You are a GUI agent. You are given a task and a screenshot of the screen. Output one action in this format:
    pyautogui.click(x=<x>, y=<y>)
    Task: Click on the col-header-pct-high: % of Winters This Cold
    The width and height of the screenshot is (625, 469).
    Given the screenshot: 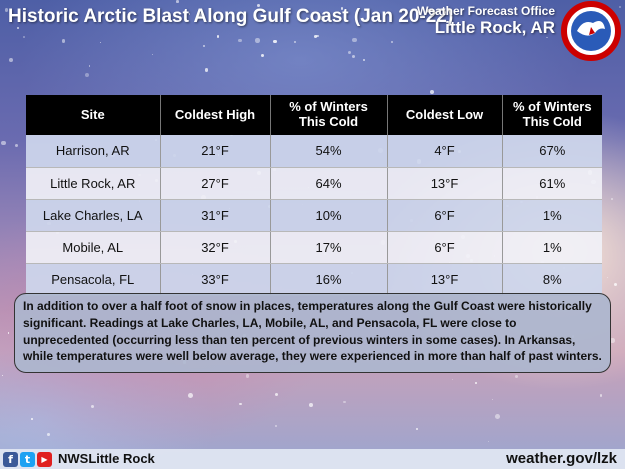 What is the action you would take?
    pyautogui.click(x=329, y=115)
    